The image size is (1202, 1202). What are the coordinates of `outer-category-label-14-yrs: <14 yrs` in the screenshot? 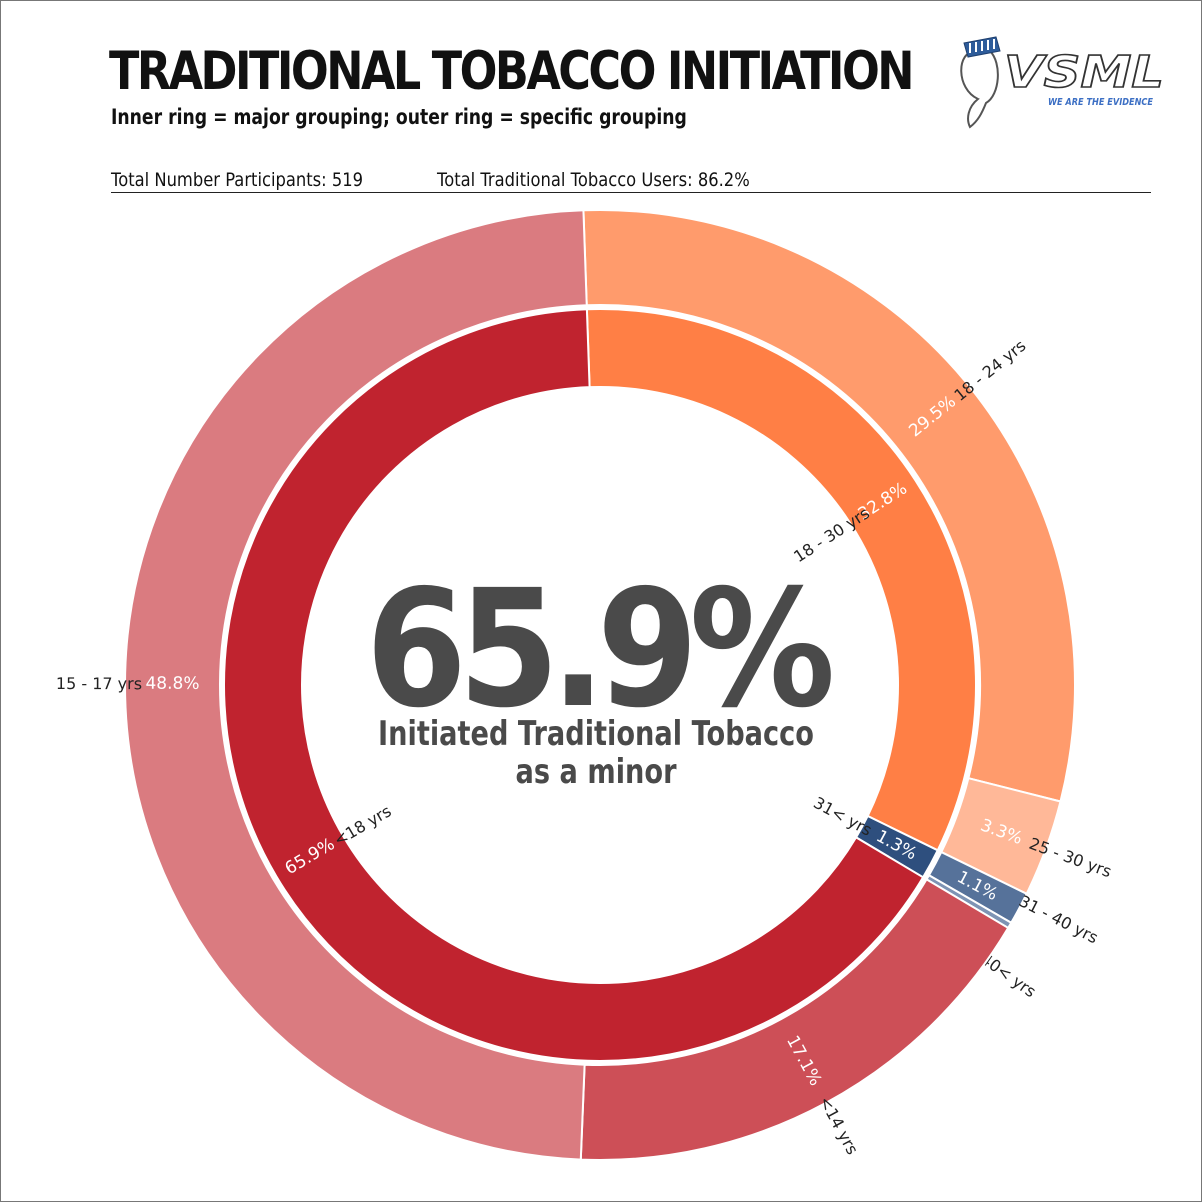 It's located at (838, 1125).